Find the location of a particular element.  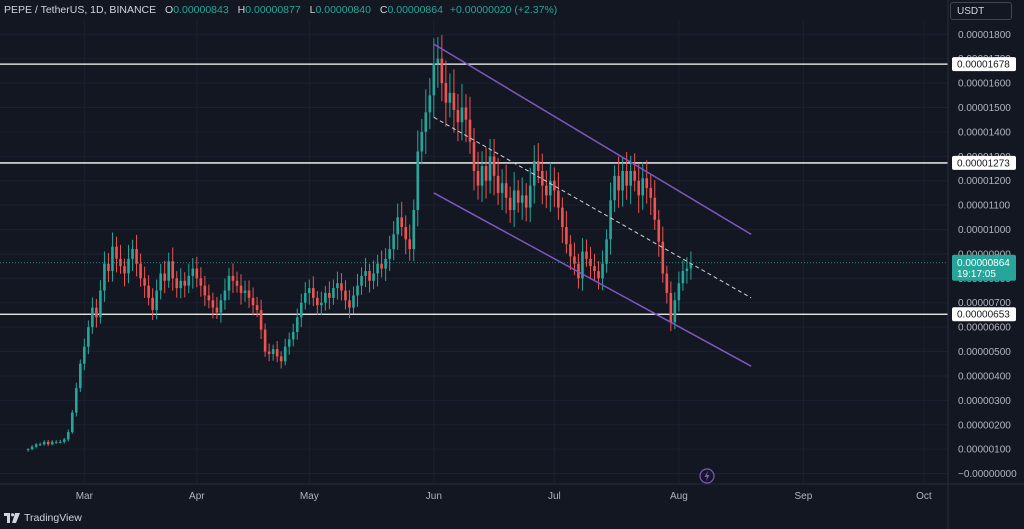

x-tick-label: May is located at coordinates (309, 496).